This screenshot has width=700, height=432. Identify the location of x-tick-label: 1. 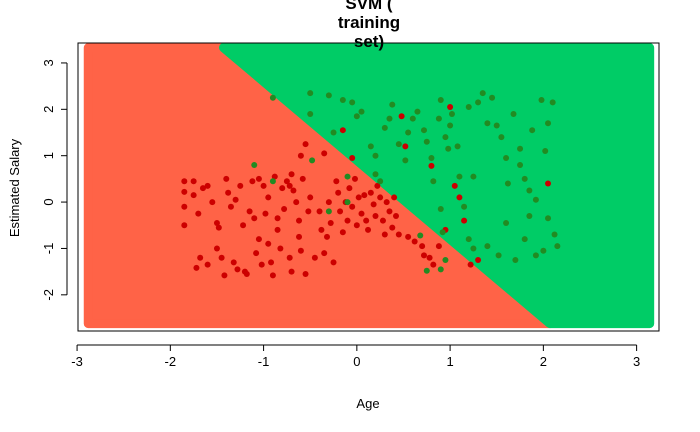
(449, 361).